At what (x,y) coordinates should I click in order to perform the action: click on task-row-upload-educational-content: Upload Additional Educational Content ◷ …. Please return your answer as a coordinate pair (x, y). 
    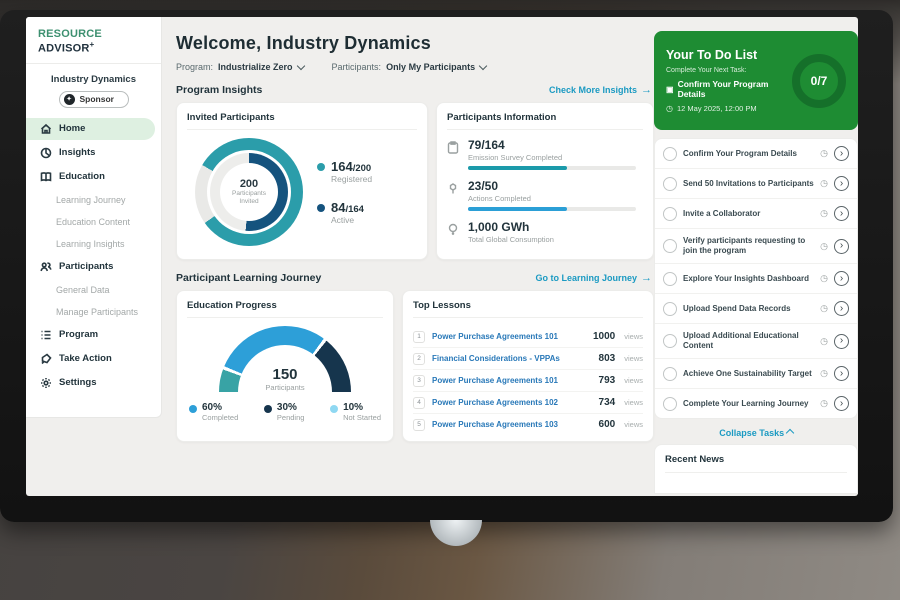
    Looking at the image, I should click on (756, 340).